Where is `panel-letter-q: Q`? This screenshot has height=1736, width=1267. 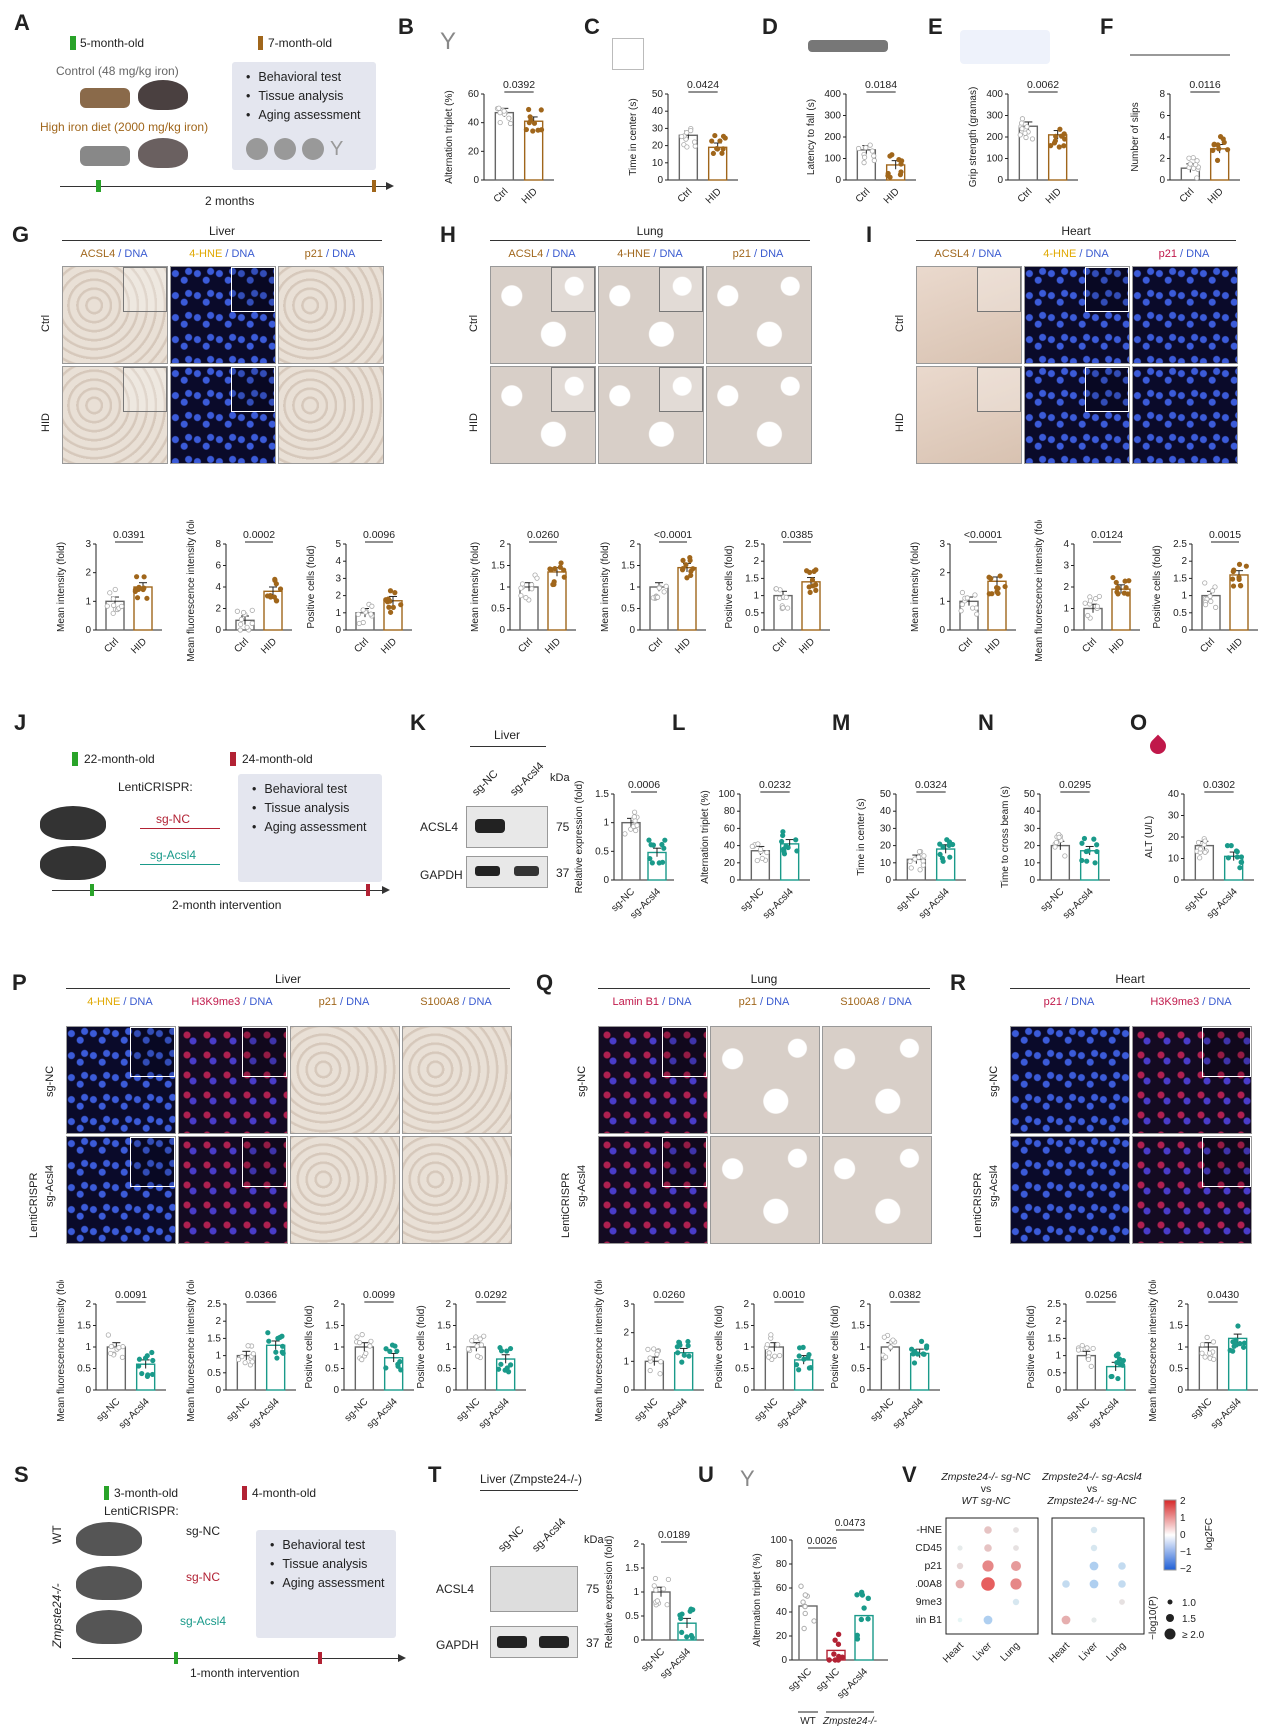
panel-letter-q: Q is located at coordinates (545, 982).